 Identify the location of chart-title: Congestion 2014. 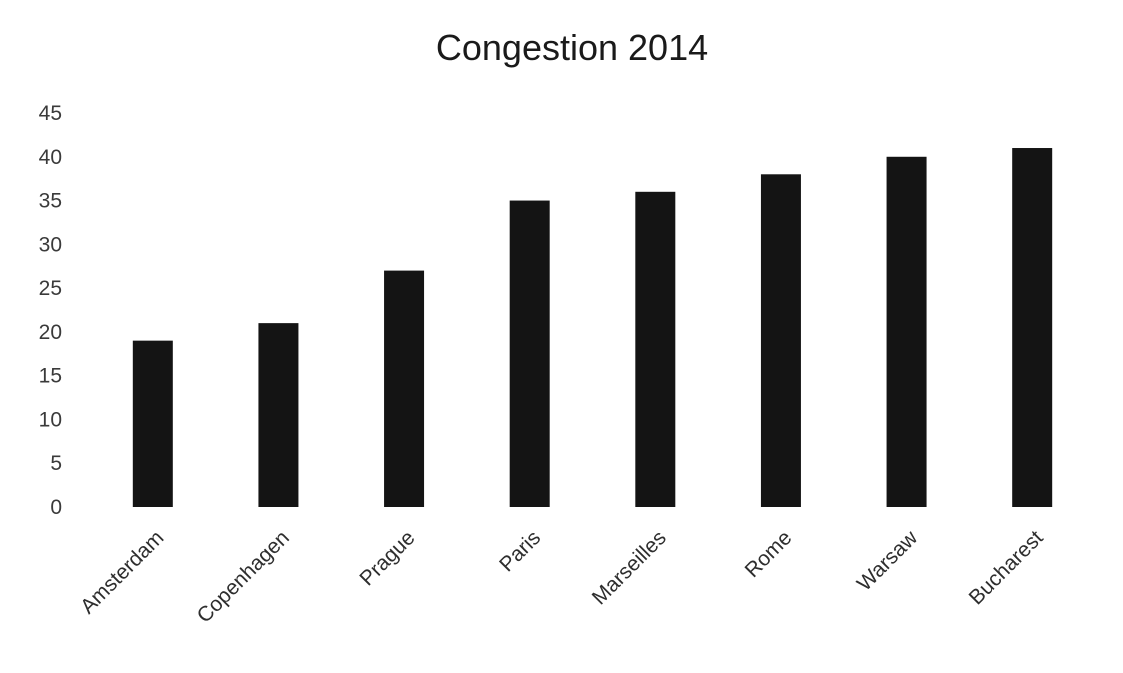
(572, 47).